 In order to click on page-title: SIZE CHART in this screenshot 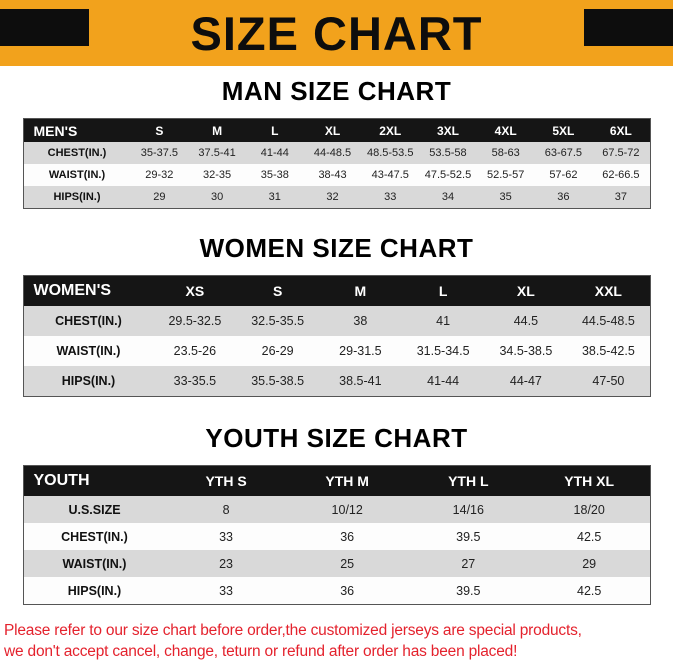, I will do `click(336, 33)`.